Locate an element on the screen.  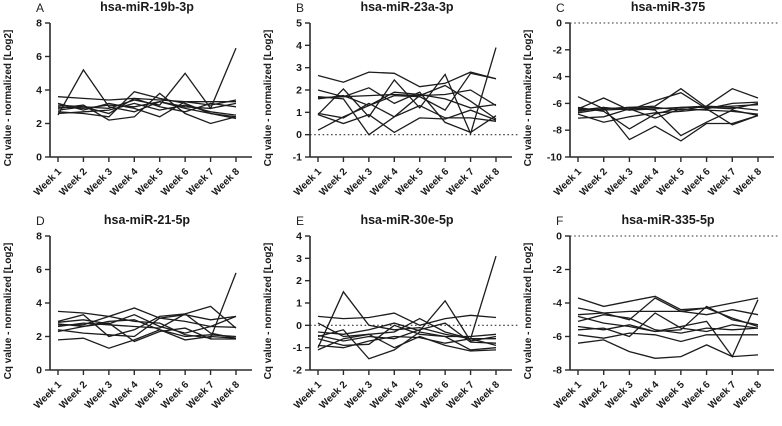
panel-letter: B is located at coordinates (300, 8).